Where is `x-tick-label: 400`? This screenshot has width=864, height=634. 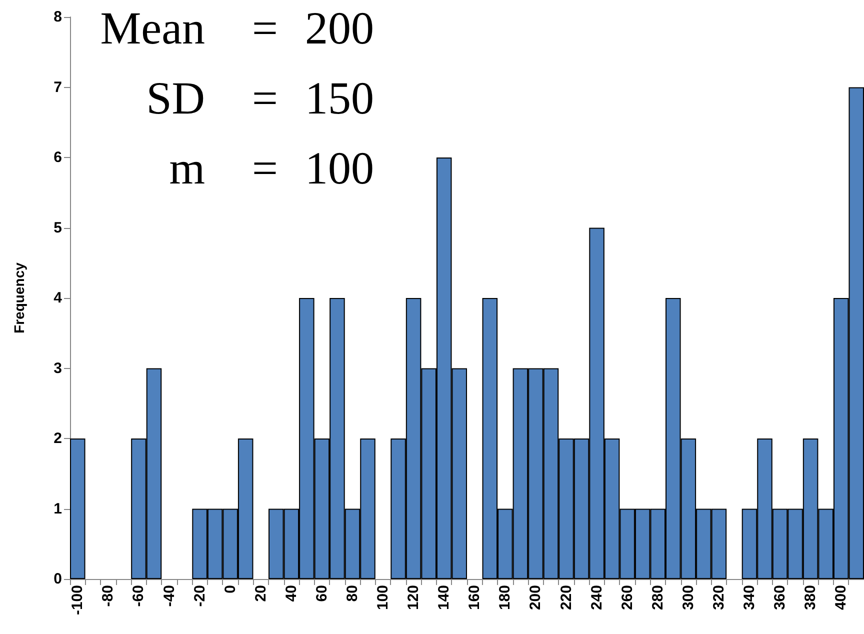
x-tick-label: 400 is located at coordinates (841, 597).